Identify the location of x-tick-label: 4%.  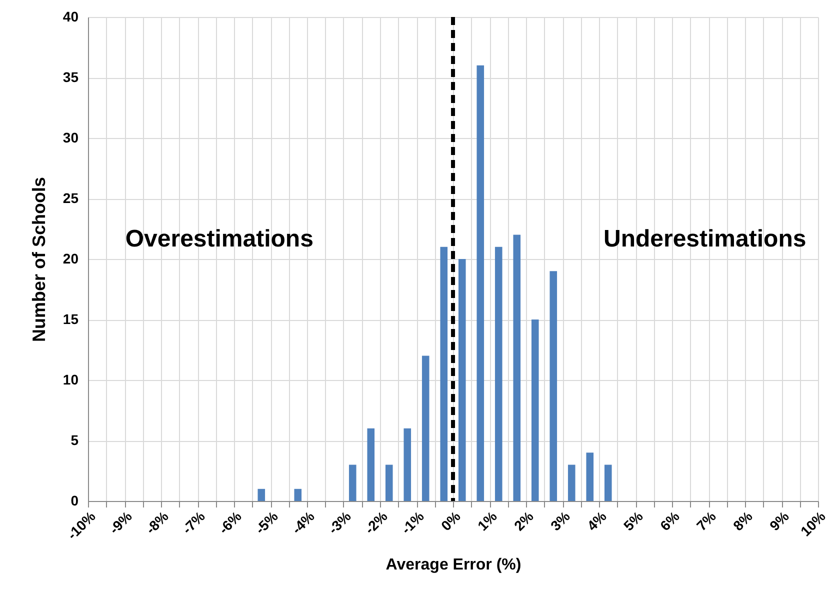
(597, 521).